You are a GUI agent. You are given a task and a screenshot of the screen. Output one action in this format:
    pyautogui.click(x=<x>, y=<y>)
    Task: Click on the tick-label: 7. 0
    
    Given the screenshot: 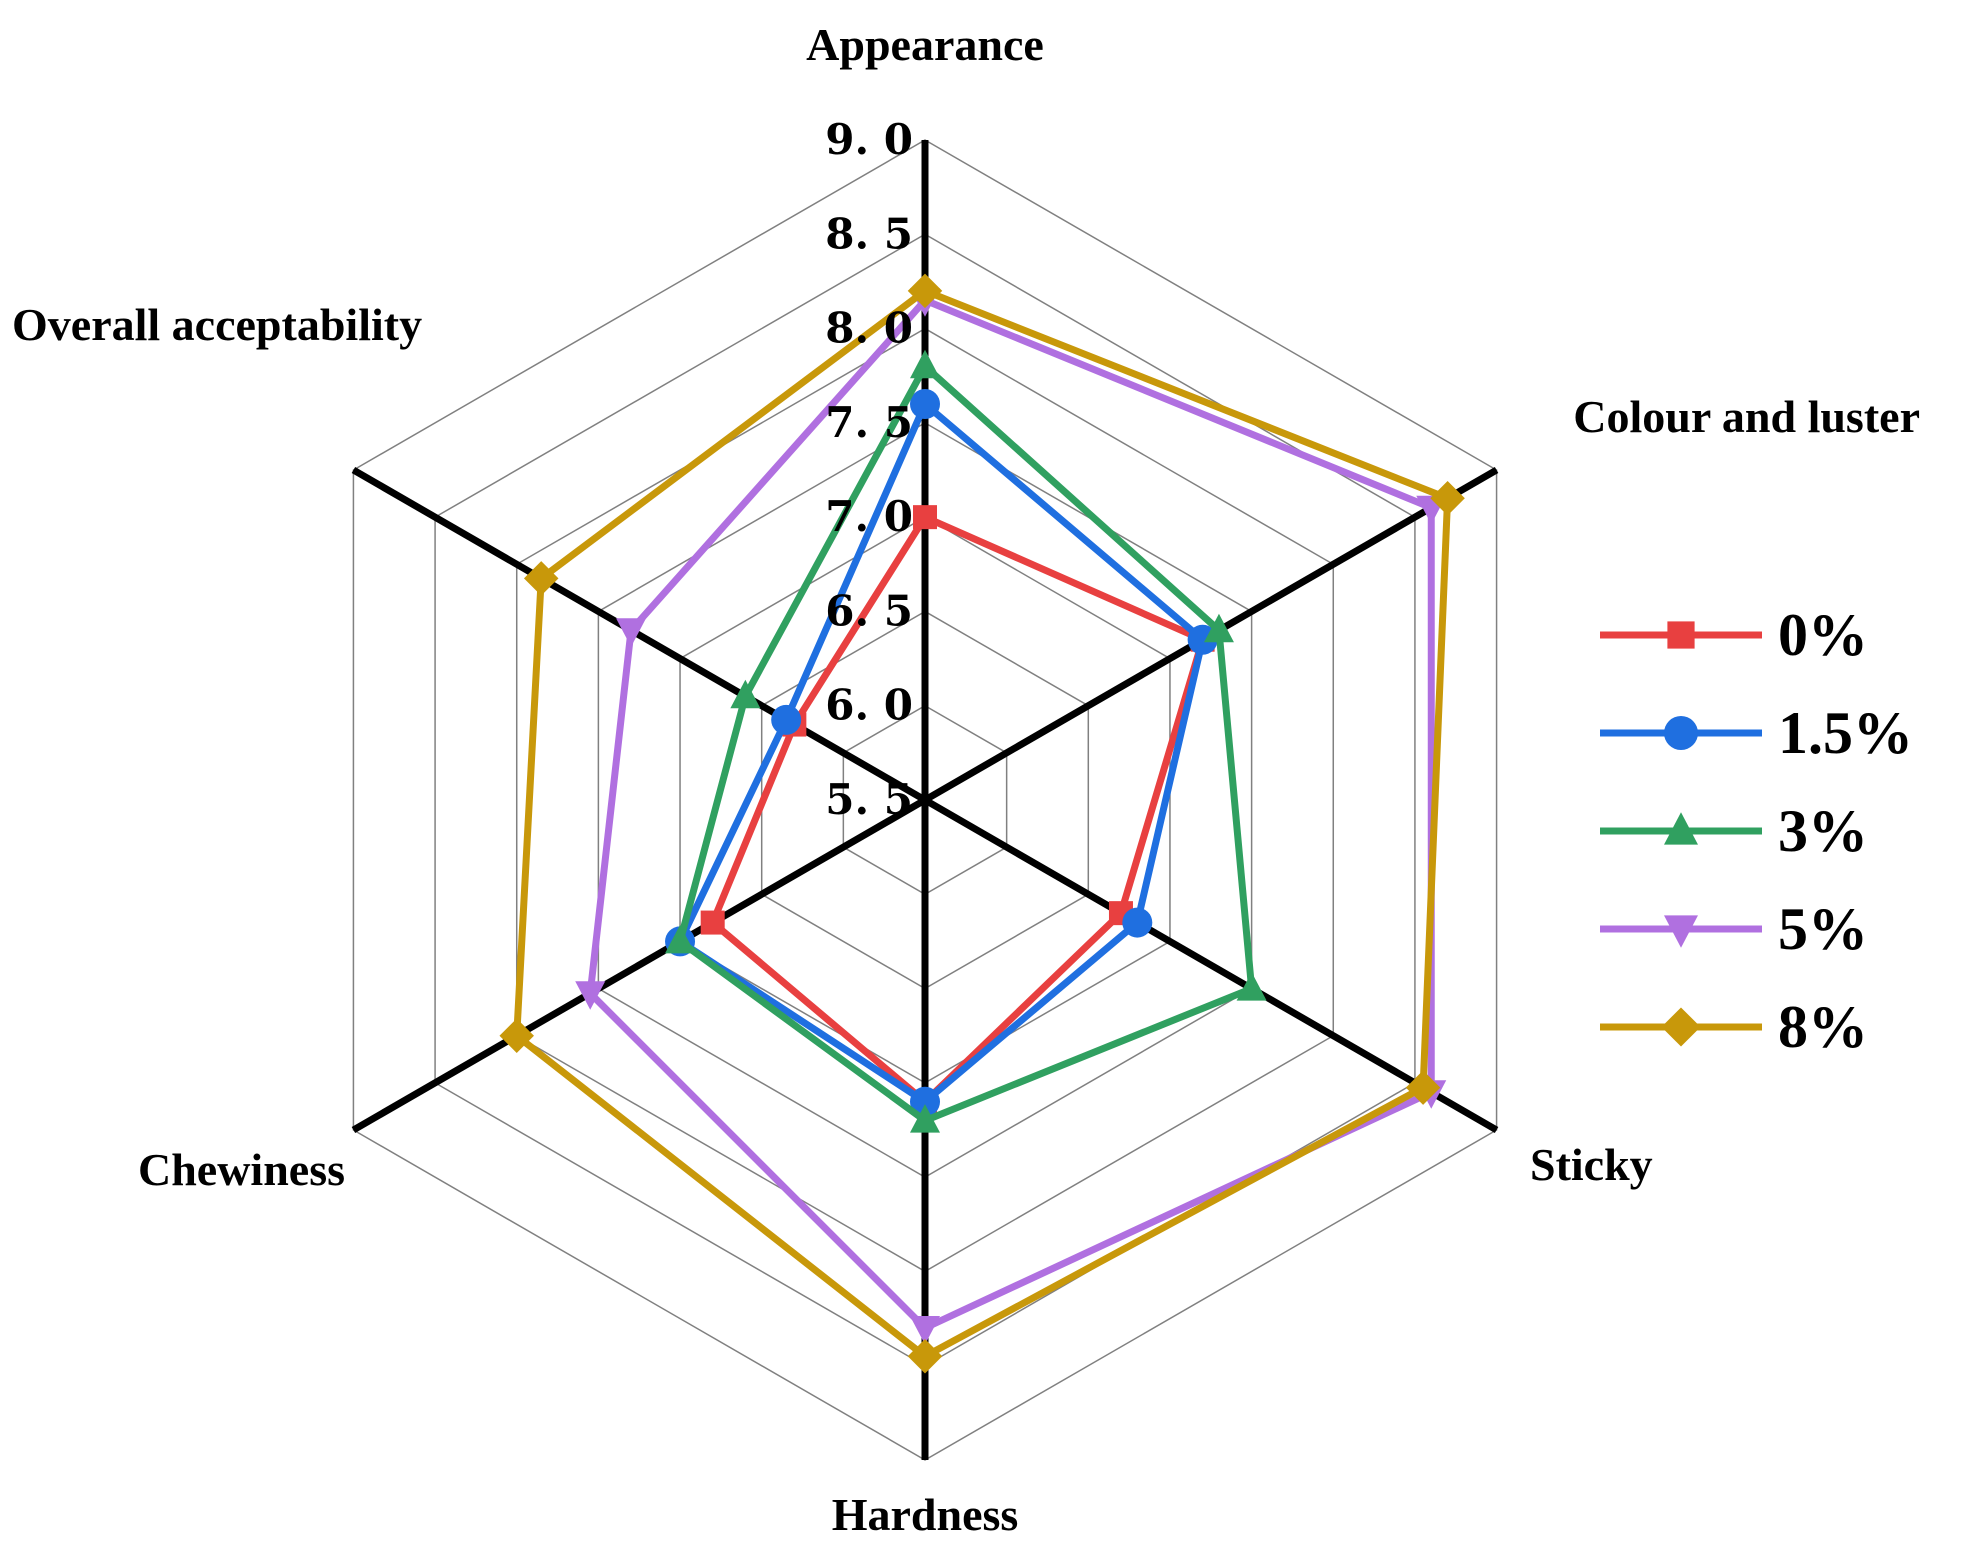 What is the action you would take?
    pyautogui.click(x=869, y=516)
    